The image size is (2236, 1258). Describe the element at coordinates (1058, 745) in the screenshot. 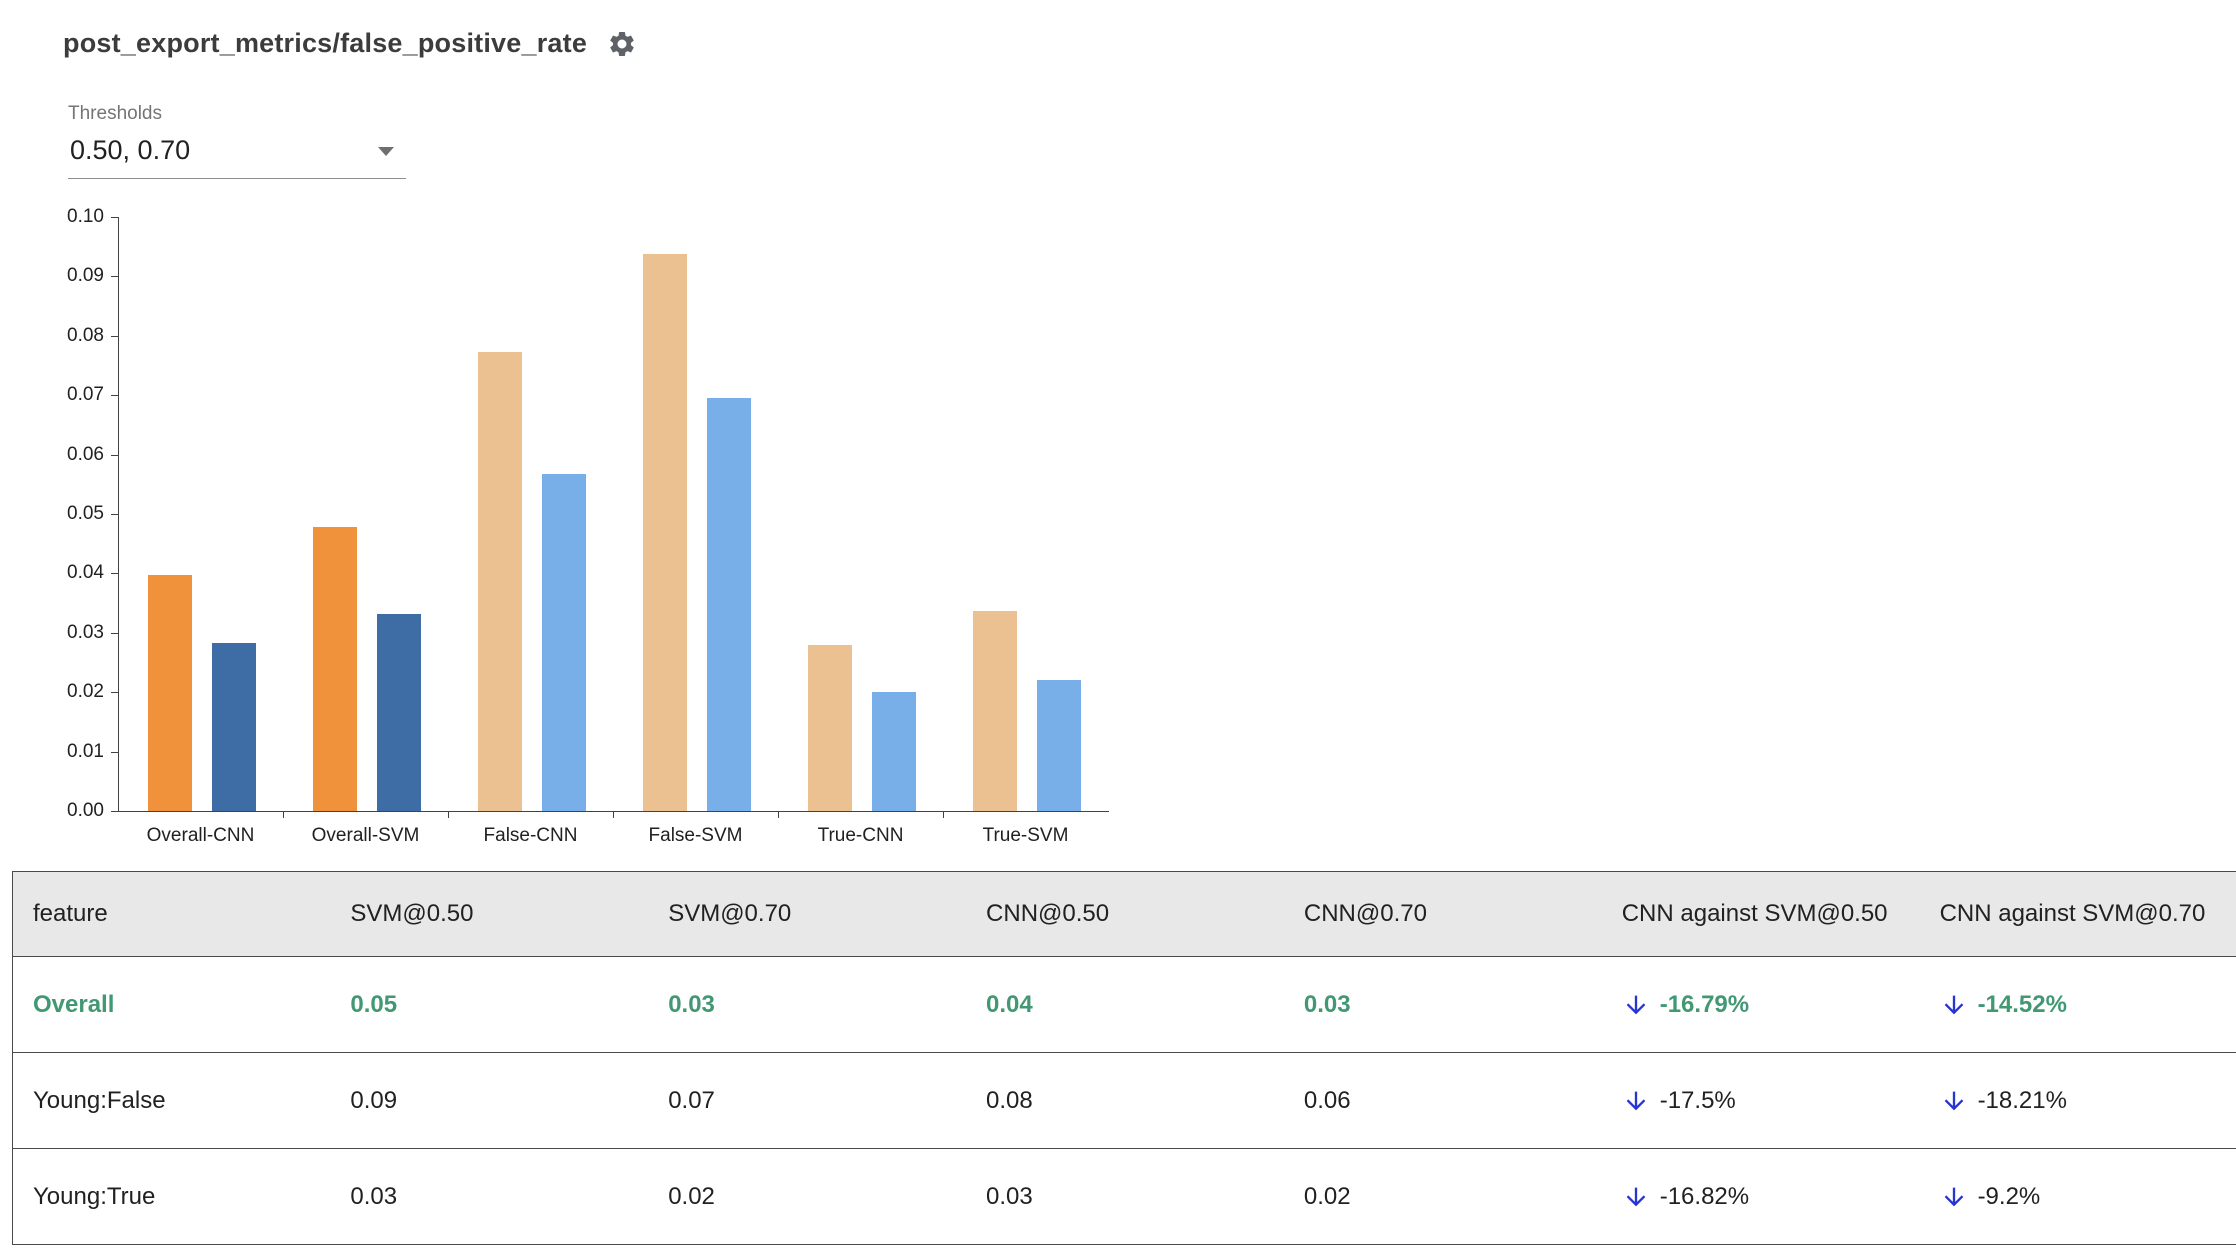

I see `bar-True-SVM@0.70` at that location.